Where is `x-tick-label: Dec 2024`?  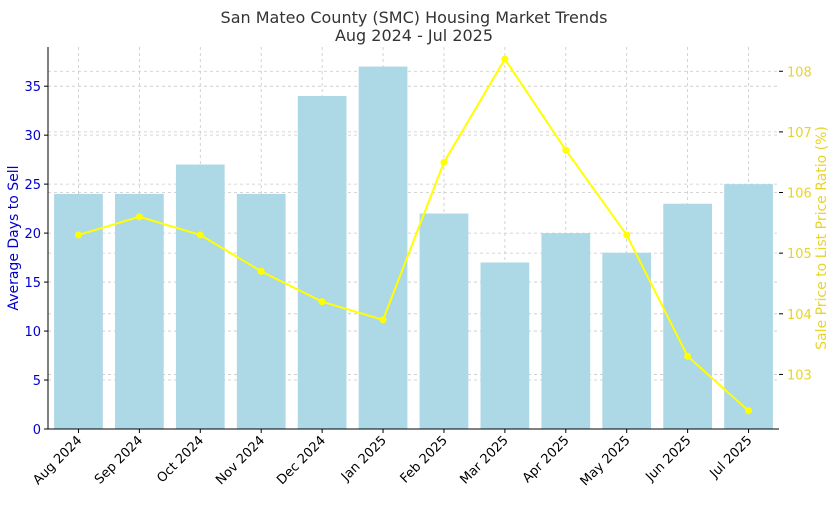 x-tick-label: Dec 2024 is located at coordinates (301, 460).